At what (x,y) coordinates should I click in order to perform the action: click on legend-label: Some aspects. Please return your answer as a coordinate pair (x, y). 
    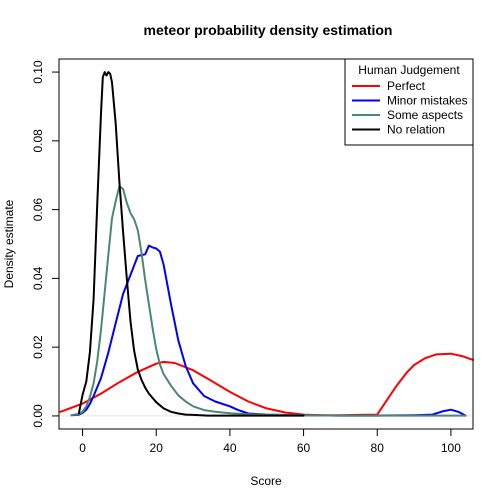
    Looking at the image, I should click on (425, 115).